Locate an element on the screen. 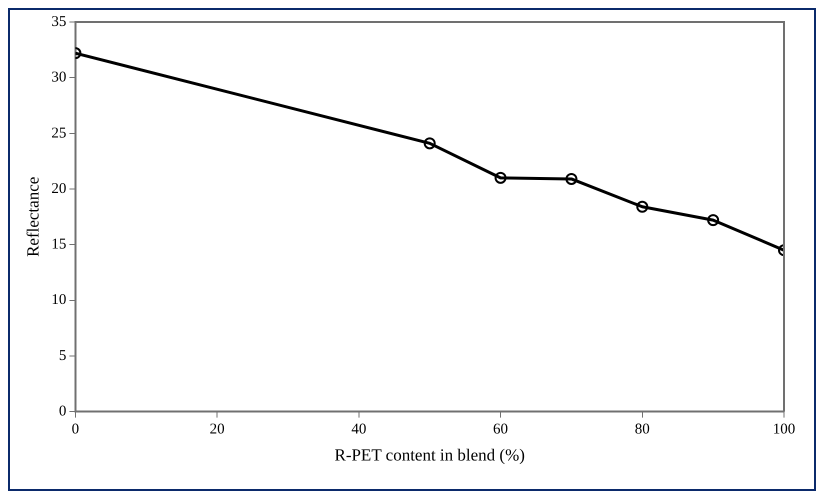 The width and height of the screenshot is (828, 503). x-axis-title: R-PET content in blend (%) is located at coordinates (429, 454).